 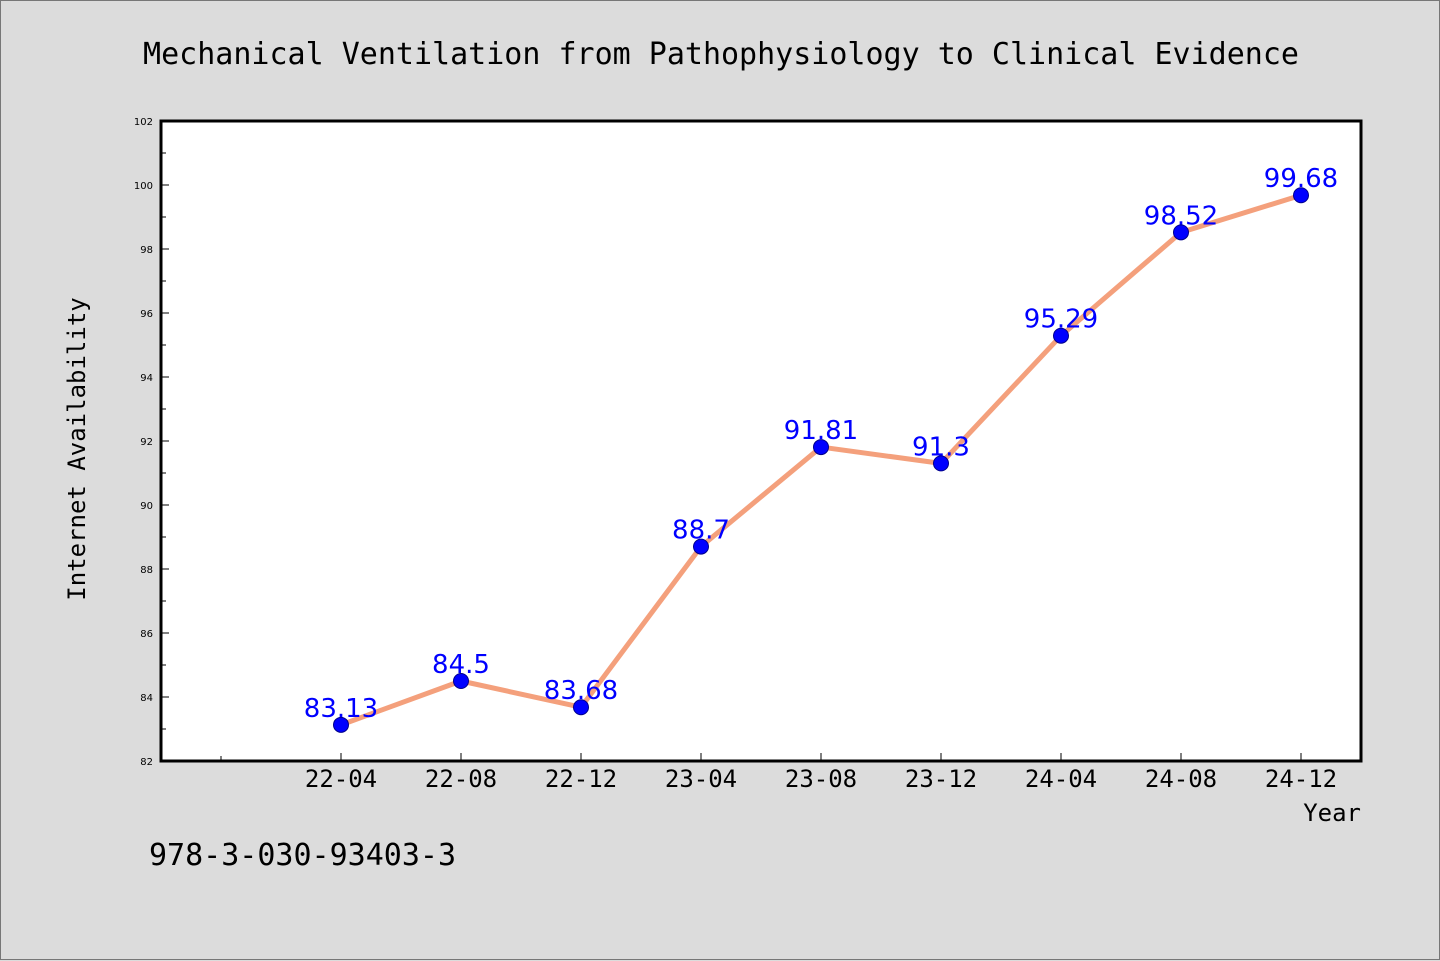 What do you see at coordinates (146, 762) in the screenshot?
I see `y-tick-label: 82` at bounding box center [146, 762].